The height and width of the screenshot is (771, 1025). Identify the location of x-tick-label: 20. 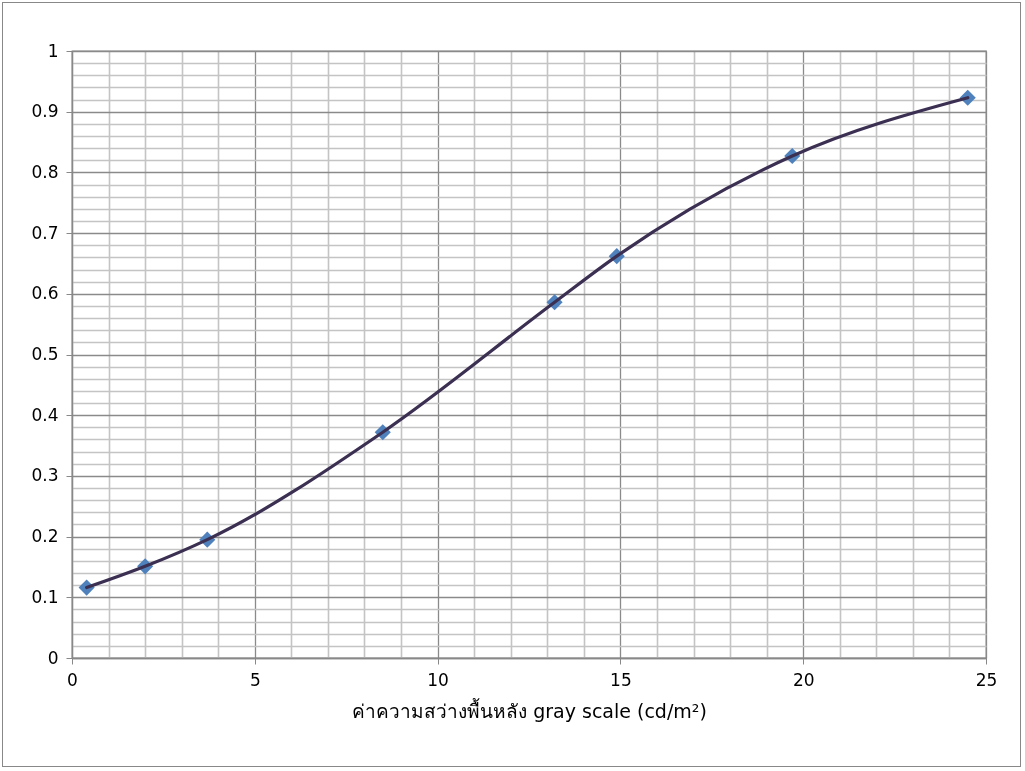
(803, 679).